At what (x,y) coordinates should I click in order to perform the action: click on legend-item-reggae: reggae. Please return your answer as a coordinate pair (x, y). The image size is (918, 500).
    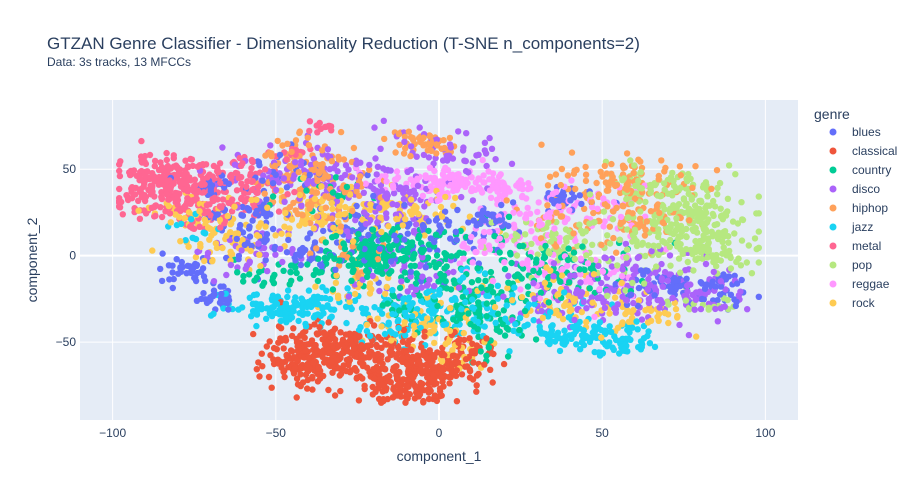
    Looking at the image, I should click on (859, 284).